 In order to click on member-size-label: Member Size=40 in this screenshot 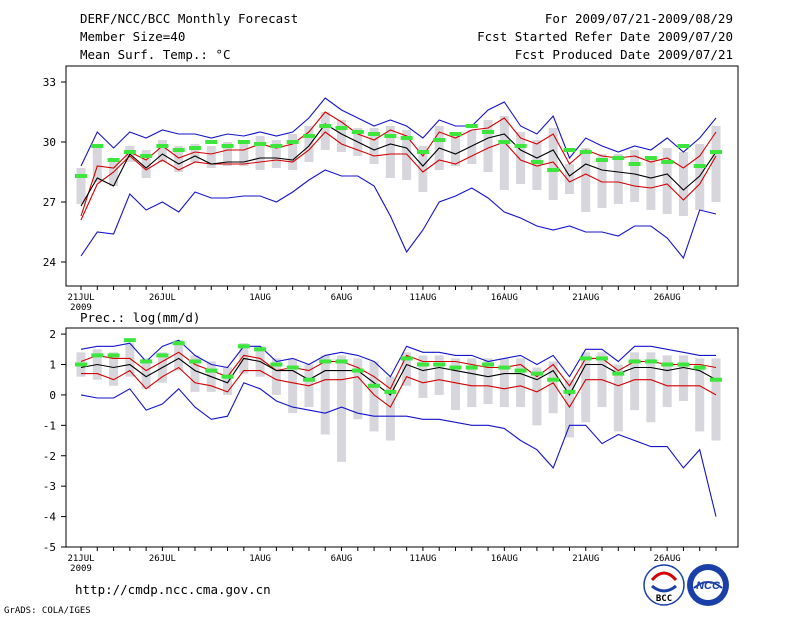, I will do `click(132, 36)`.